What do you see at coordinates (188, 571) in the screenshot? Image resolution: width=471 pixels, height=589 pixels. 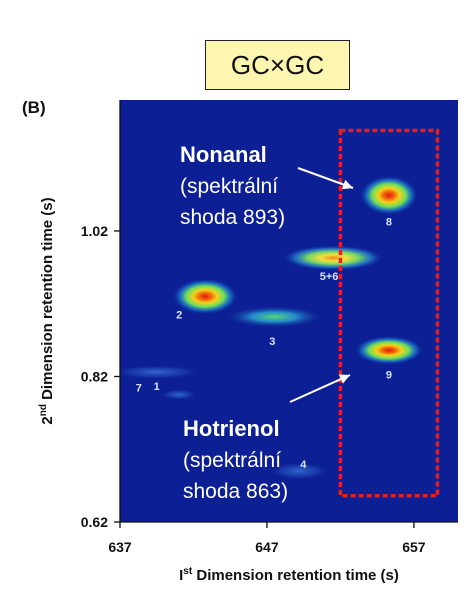 I see `x-axis-label-sup: st` at bounding box center [188, 571].